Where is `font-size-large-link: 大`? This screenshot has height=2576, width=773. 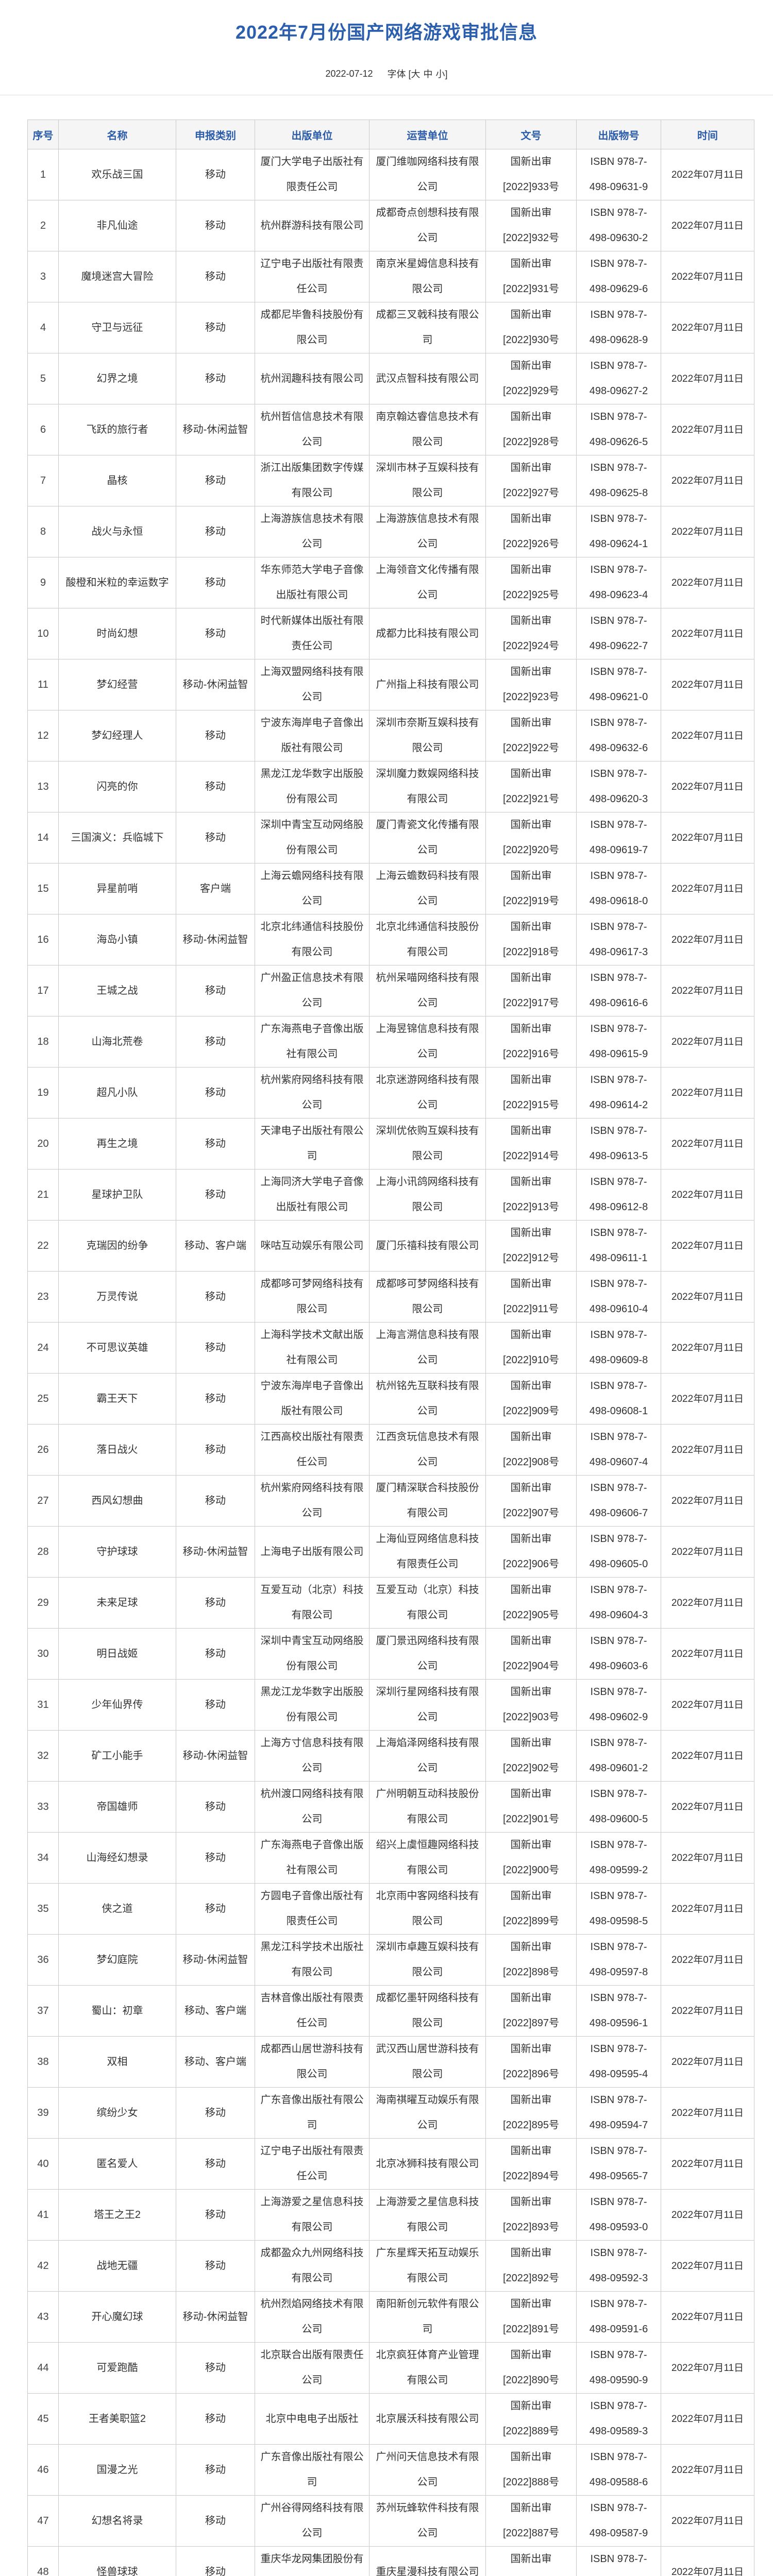 font-size-large-link: 大 is located at coordinates (416, 74).